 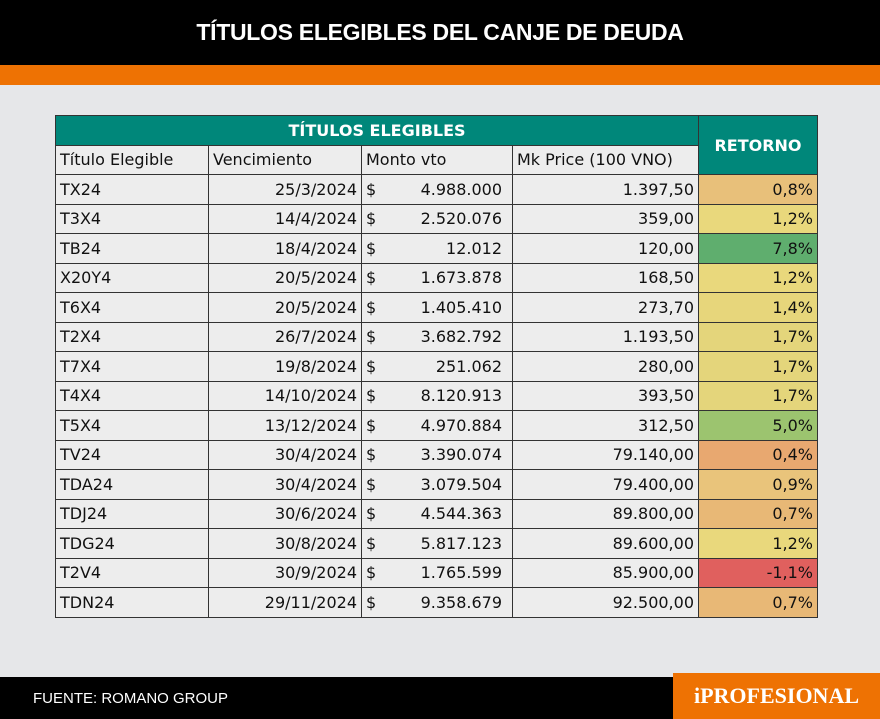 What do you see at coordinates (461, 484) in the screenshot?
I see `amount: 3.079.504` at bounding box center [461, 484].